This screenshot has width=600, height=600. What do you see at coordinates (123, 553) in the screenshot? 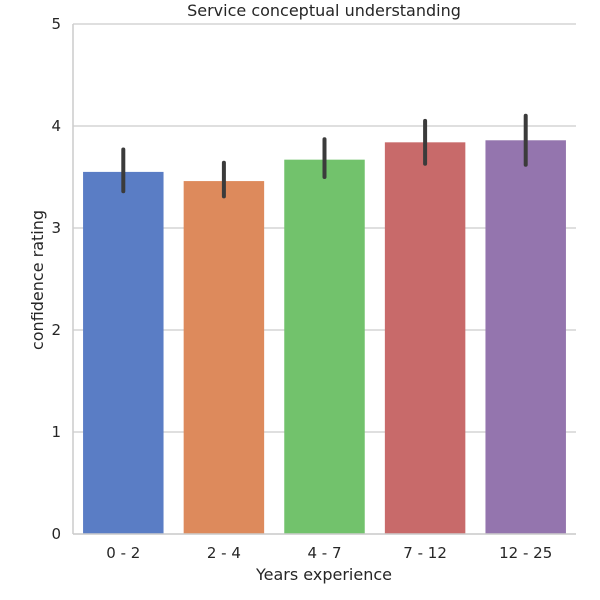
I see `x-tick-label: 0 - 2` at bounding box center [123, 553].